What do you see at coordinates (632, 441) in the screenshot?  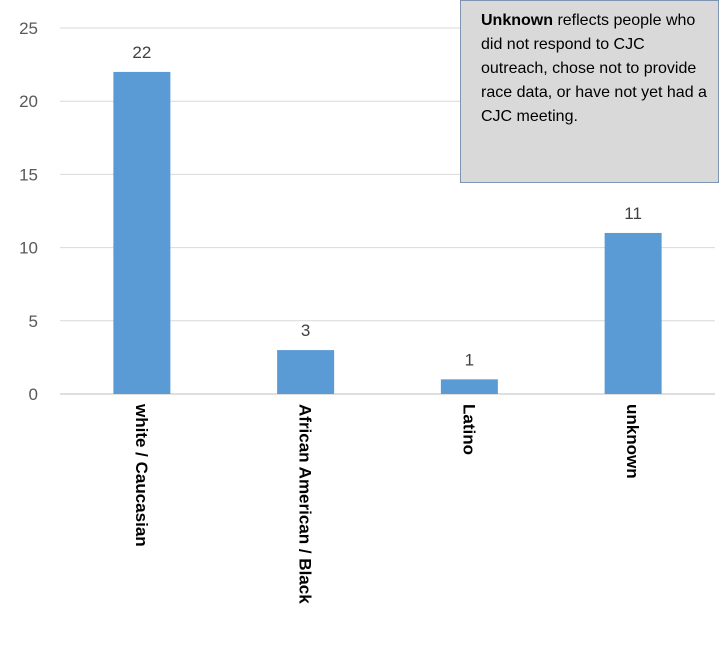 I see `category-label: unknown` at bounding box center [632, 441].